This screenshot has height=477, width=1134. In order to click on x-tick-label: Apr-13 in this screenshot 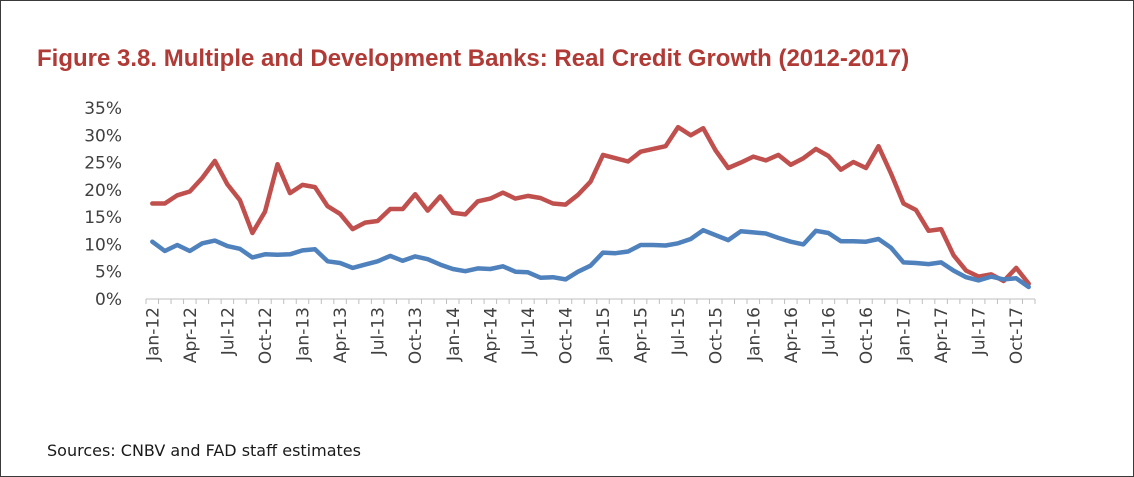, I will do `click(341, 335)`.